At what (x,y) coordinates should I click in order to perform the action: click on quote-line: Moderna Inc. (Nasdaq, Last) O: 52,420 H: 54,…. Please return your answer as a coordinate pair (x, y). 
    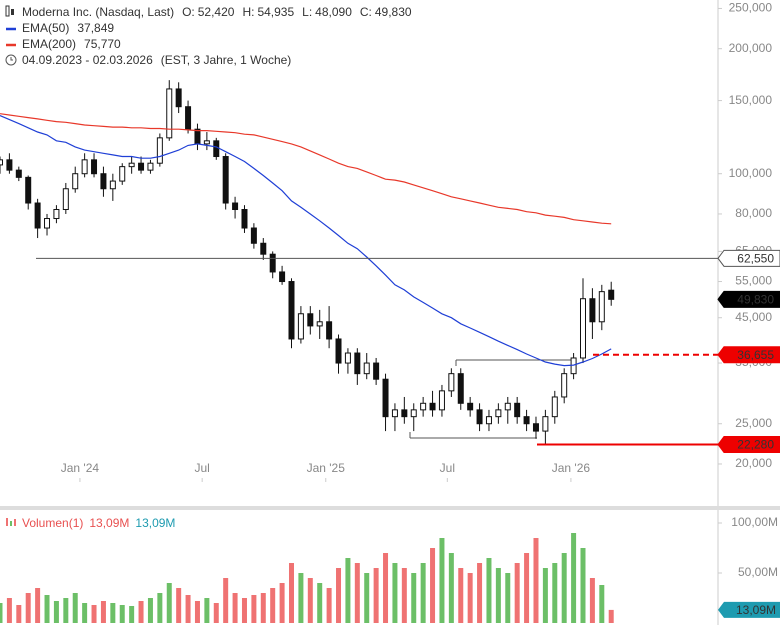
    Looking at the image, I should click on (217, 12).